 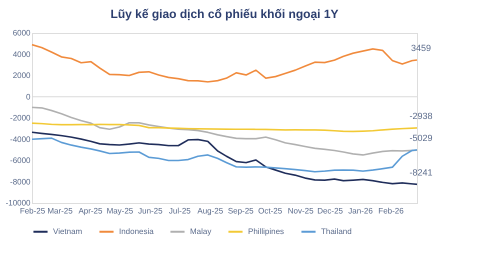 What do you see at coordinates (224, 14) in the screenshot?
I see `chart-title: Lũy kế giao dịch cổ phiếu khối ngoại 1Y` at bounding box center [224, 14].